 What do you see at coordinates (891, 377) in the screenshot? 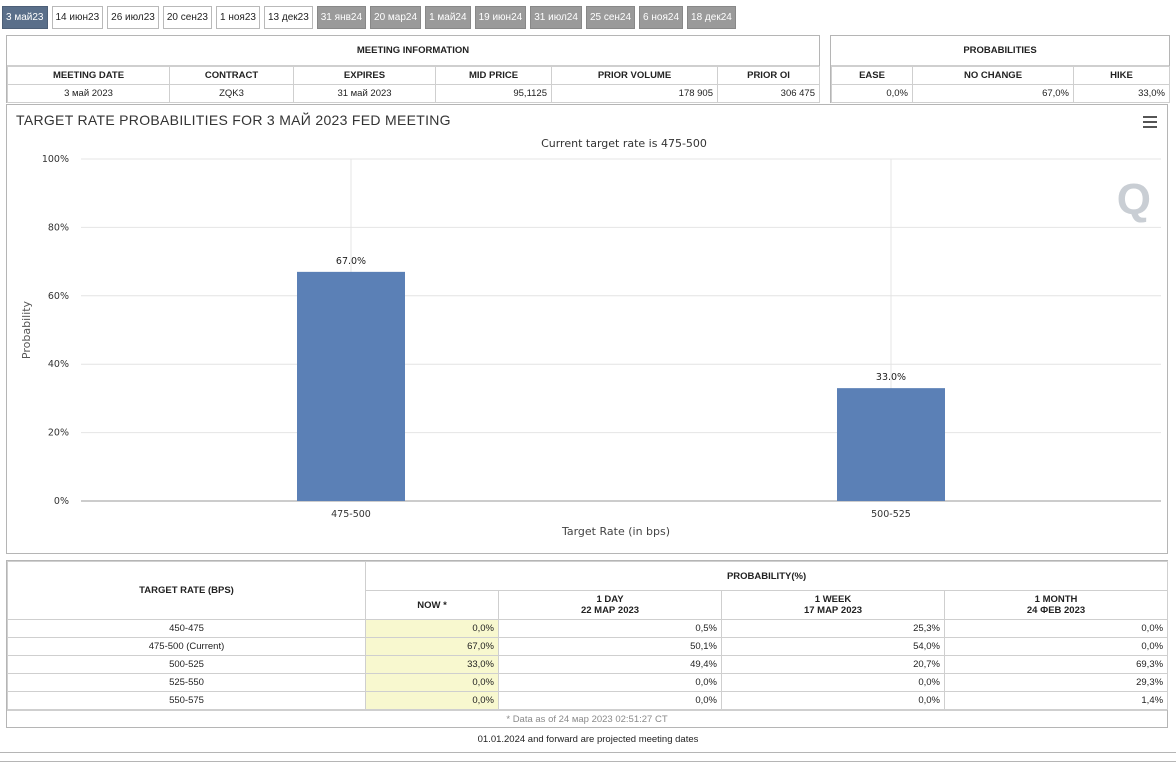
I see `bar-data-label: 33.0%` at bounding box center [891, 377].